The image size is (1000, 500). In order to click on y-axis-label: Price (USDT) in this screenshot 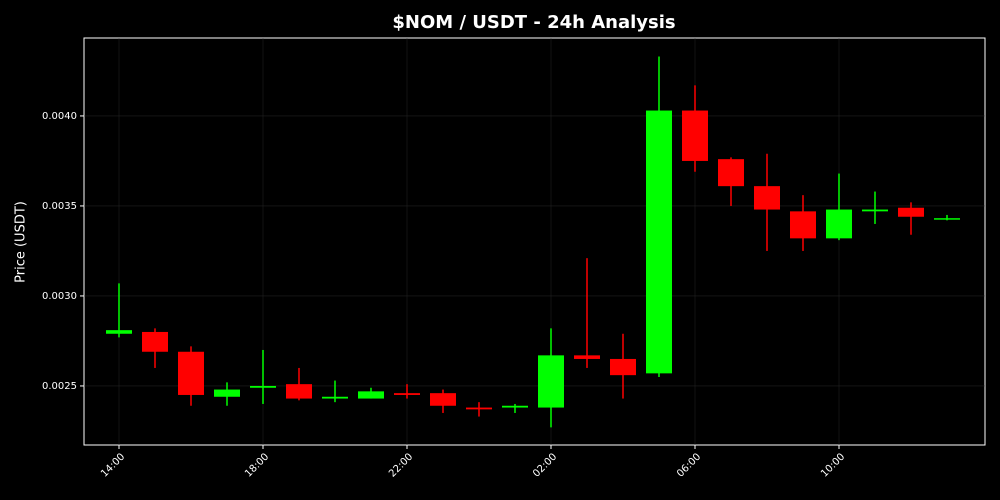, I will do `click(21, 242)`.